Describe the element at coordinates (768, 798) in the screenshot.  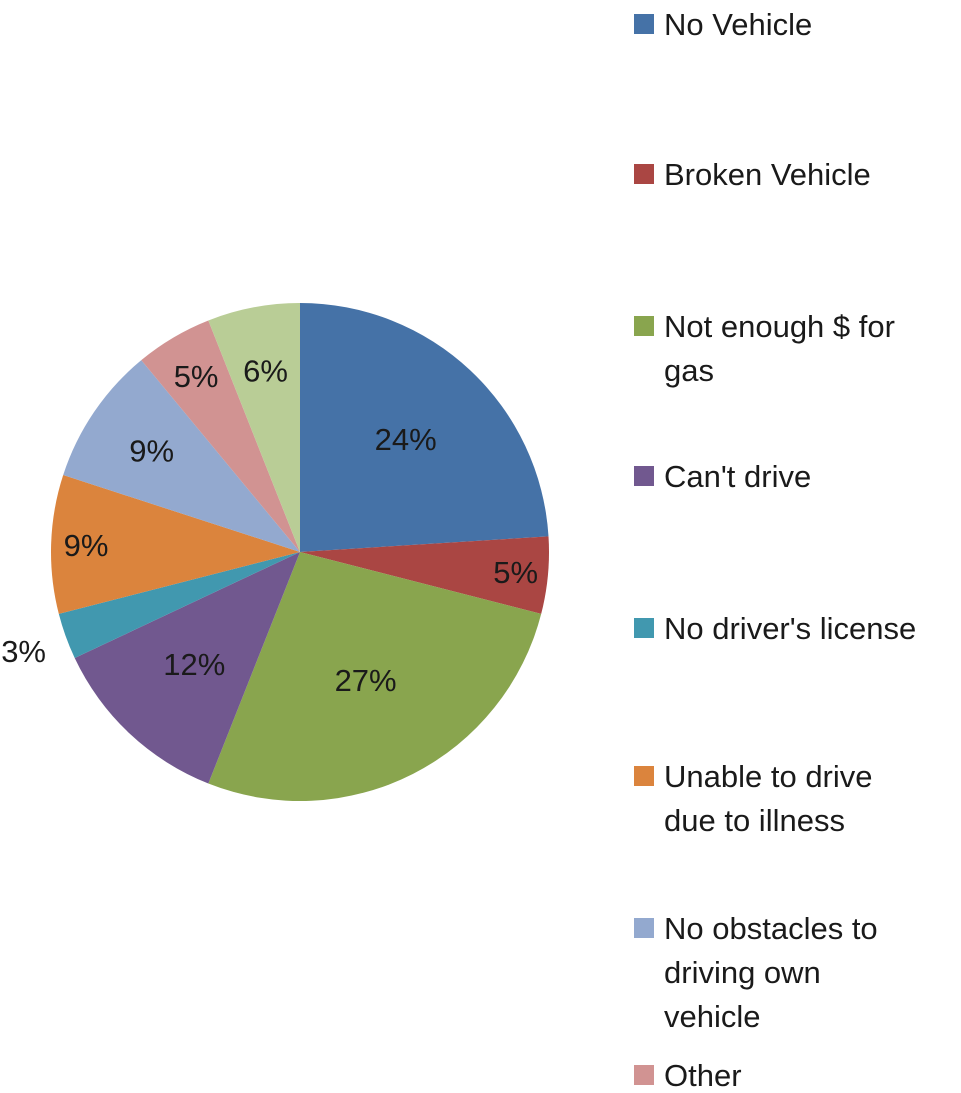
I see `legend-label: Unable to drive due to illness` at that location.